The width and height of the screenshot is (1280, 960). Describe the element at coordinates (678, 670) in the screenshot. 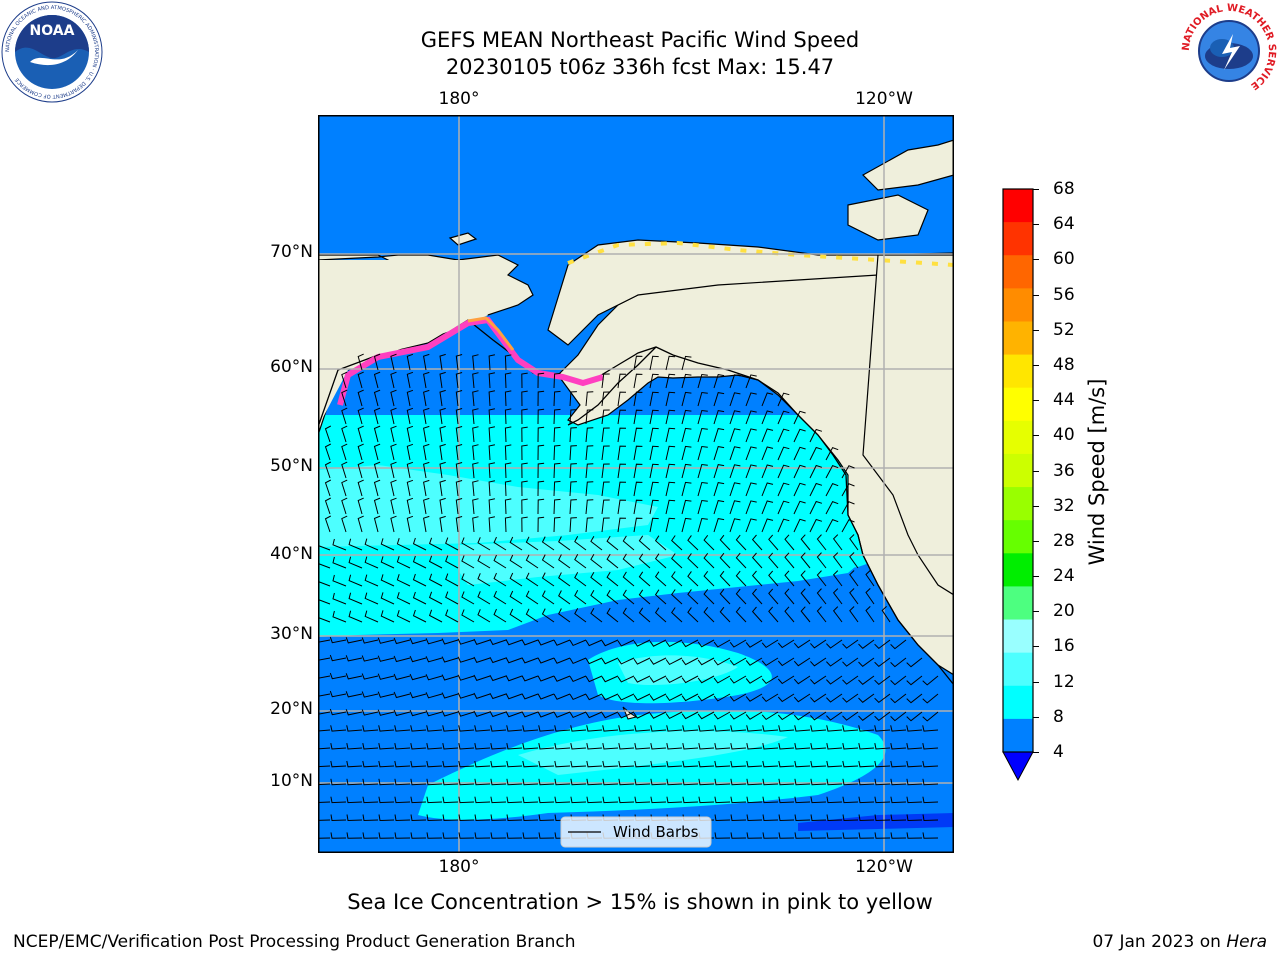

I see `wind-patch-subtropical` at that location.